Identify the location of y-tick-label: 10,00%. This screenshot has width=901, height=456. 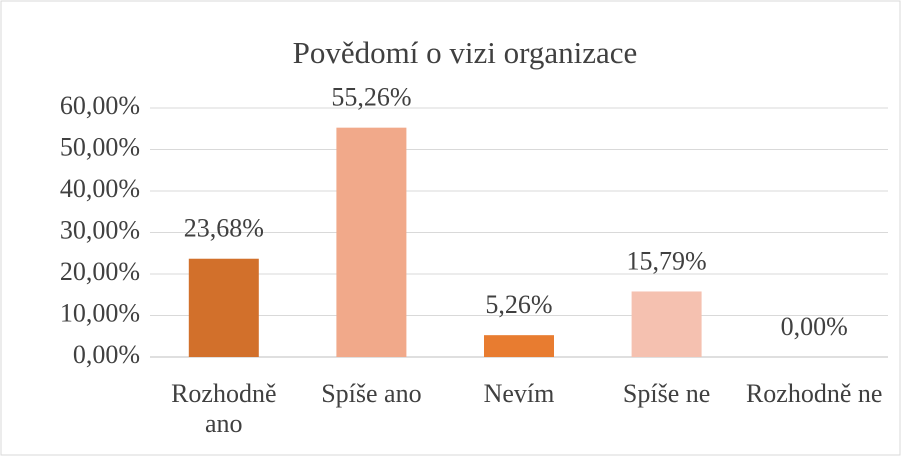
(100, 312).